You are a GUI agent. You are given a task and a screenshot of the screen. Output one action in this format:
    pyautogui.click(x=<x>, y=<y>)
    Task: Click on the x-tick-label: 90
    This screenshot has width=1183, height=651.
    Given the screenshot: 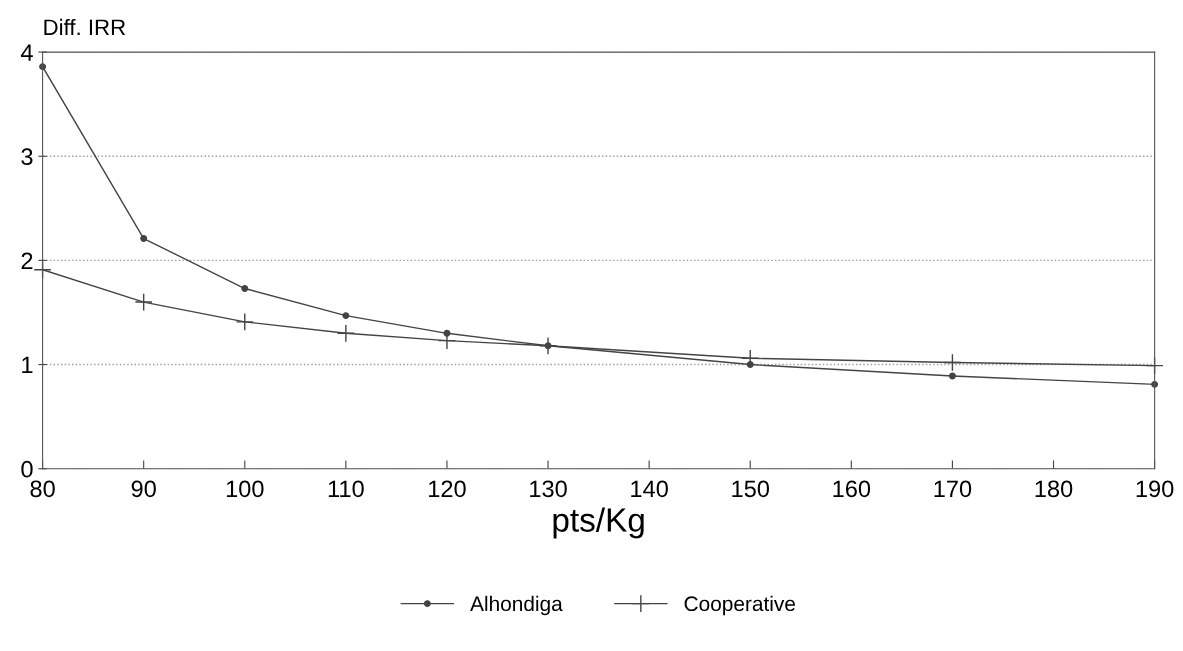 What is the action you would take?
    pyautogui.click(x=143, y=489)
    